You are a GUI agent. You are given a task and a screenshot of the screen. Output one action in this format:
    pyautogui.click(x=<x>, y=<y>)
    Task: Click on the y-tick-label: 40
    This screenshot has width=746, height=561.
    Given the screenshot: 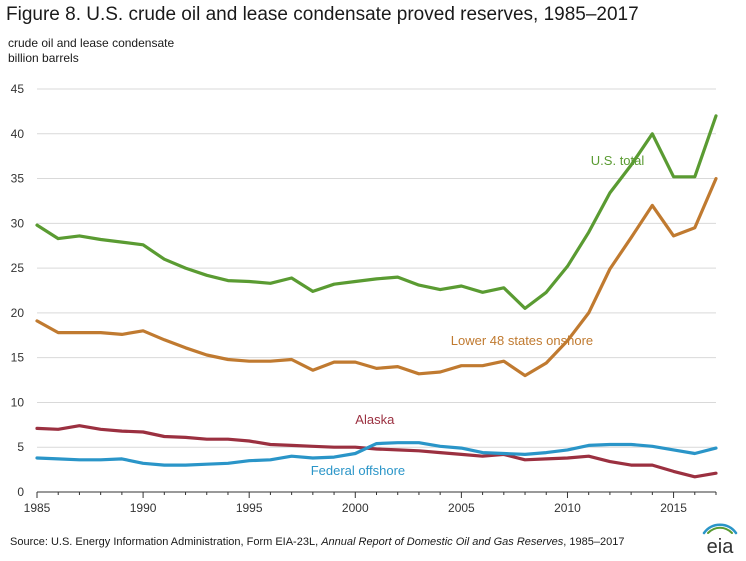 What is the action you would take?
    pyautogui.click(x=18, y=134)
    